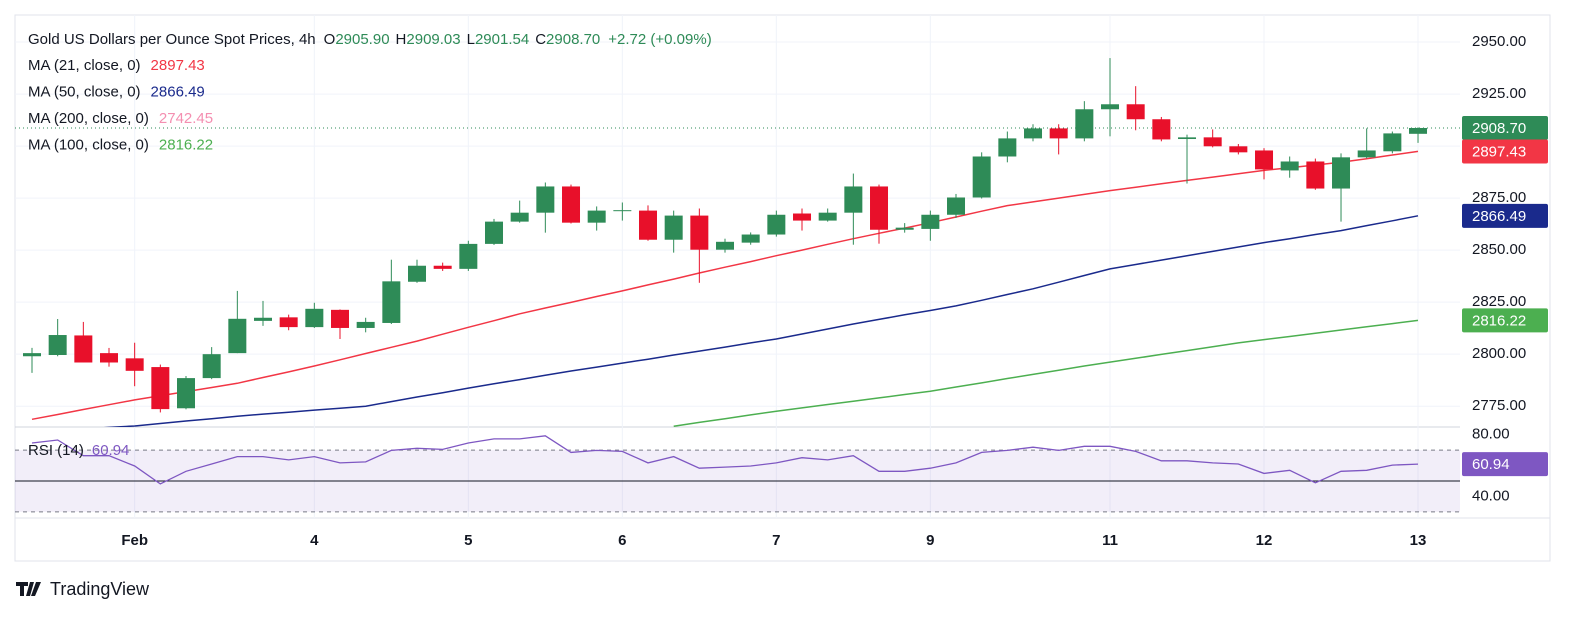 The image size is (1592, 630). What do you see at coordinates (776, 540) in the screenshot?
I see `x-tick-label: 7` at bounding box center [776, 540].